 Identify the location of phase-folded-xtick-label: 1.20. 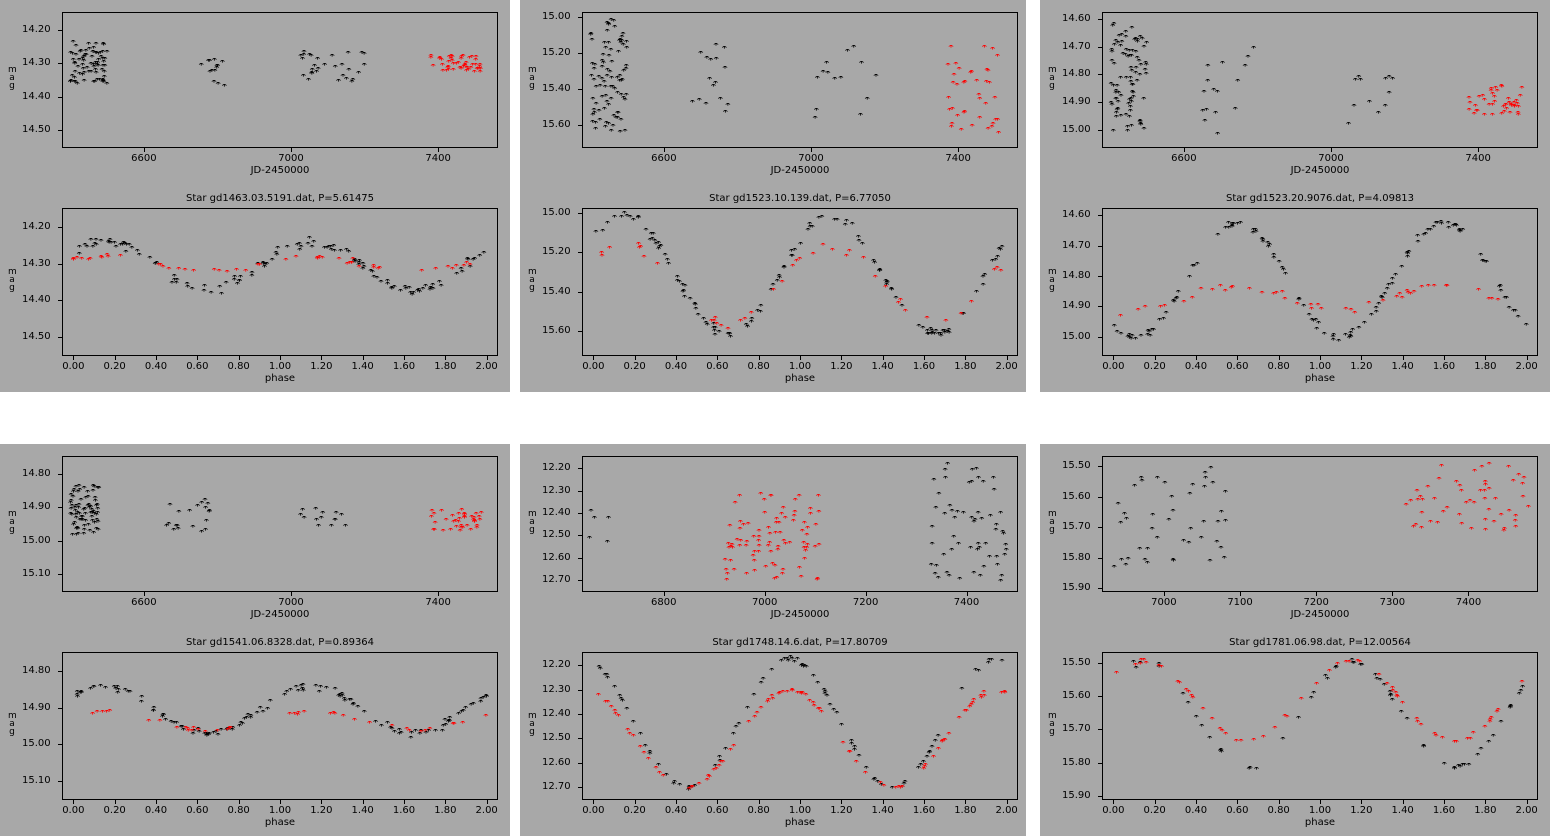
(321, 366).